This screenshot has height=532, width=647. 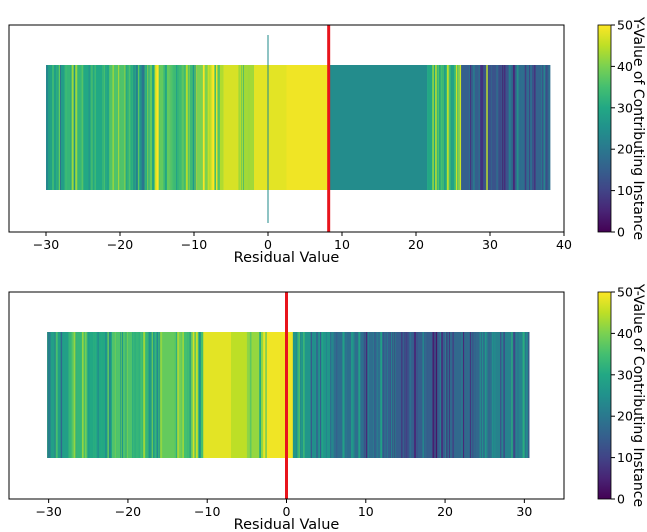 I want to click on p1-x-tick-label: 10, so click(x=342, y=244).